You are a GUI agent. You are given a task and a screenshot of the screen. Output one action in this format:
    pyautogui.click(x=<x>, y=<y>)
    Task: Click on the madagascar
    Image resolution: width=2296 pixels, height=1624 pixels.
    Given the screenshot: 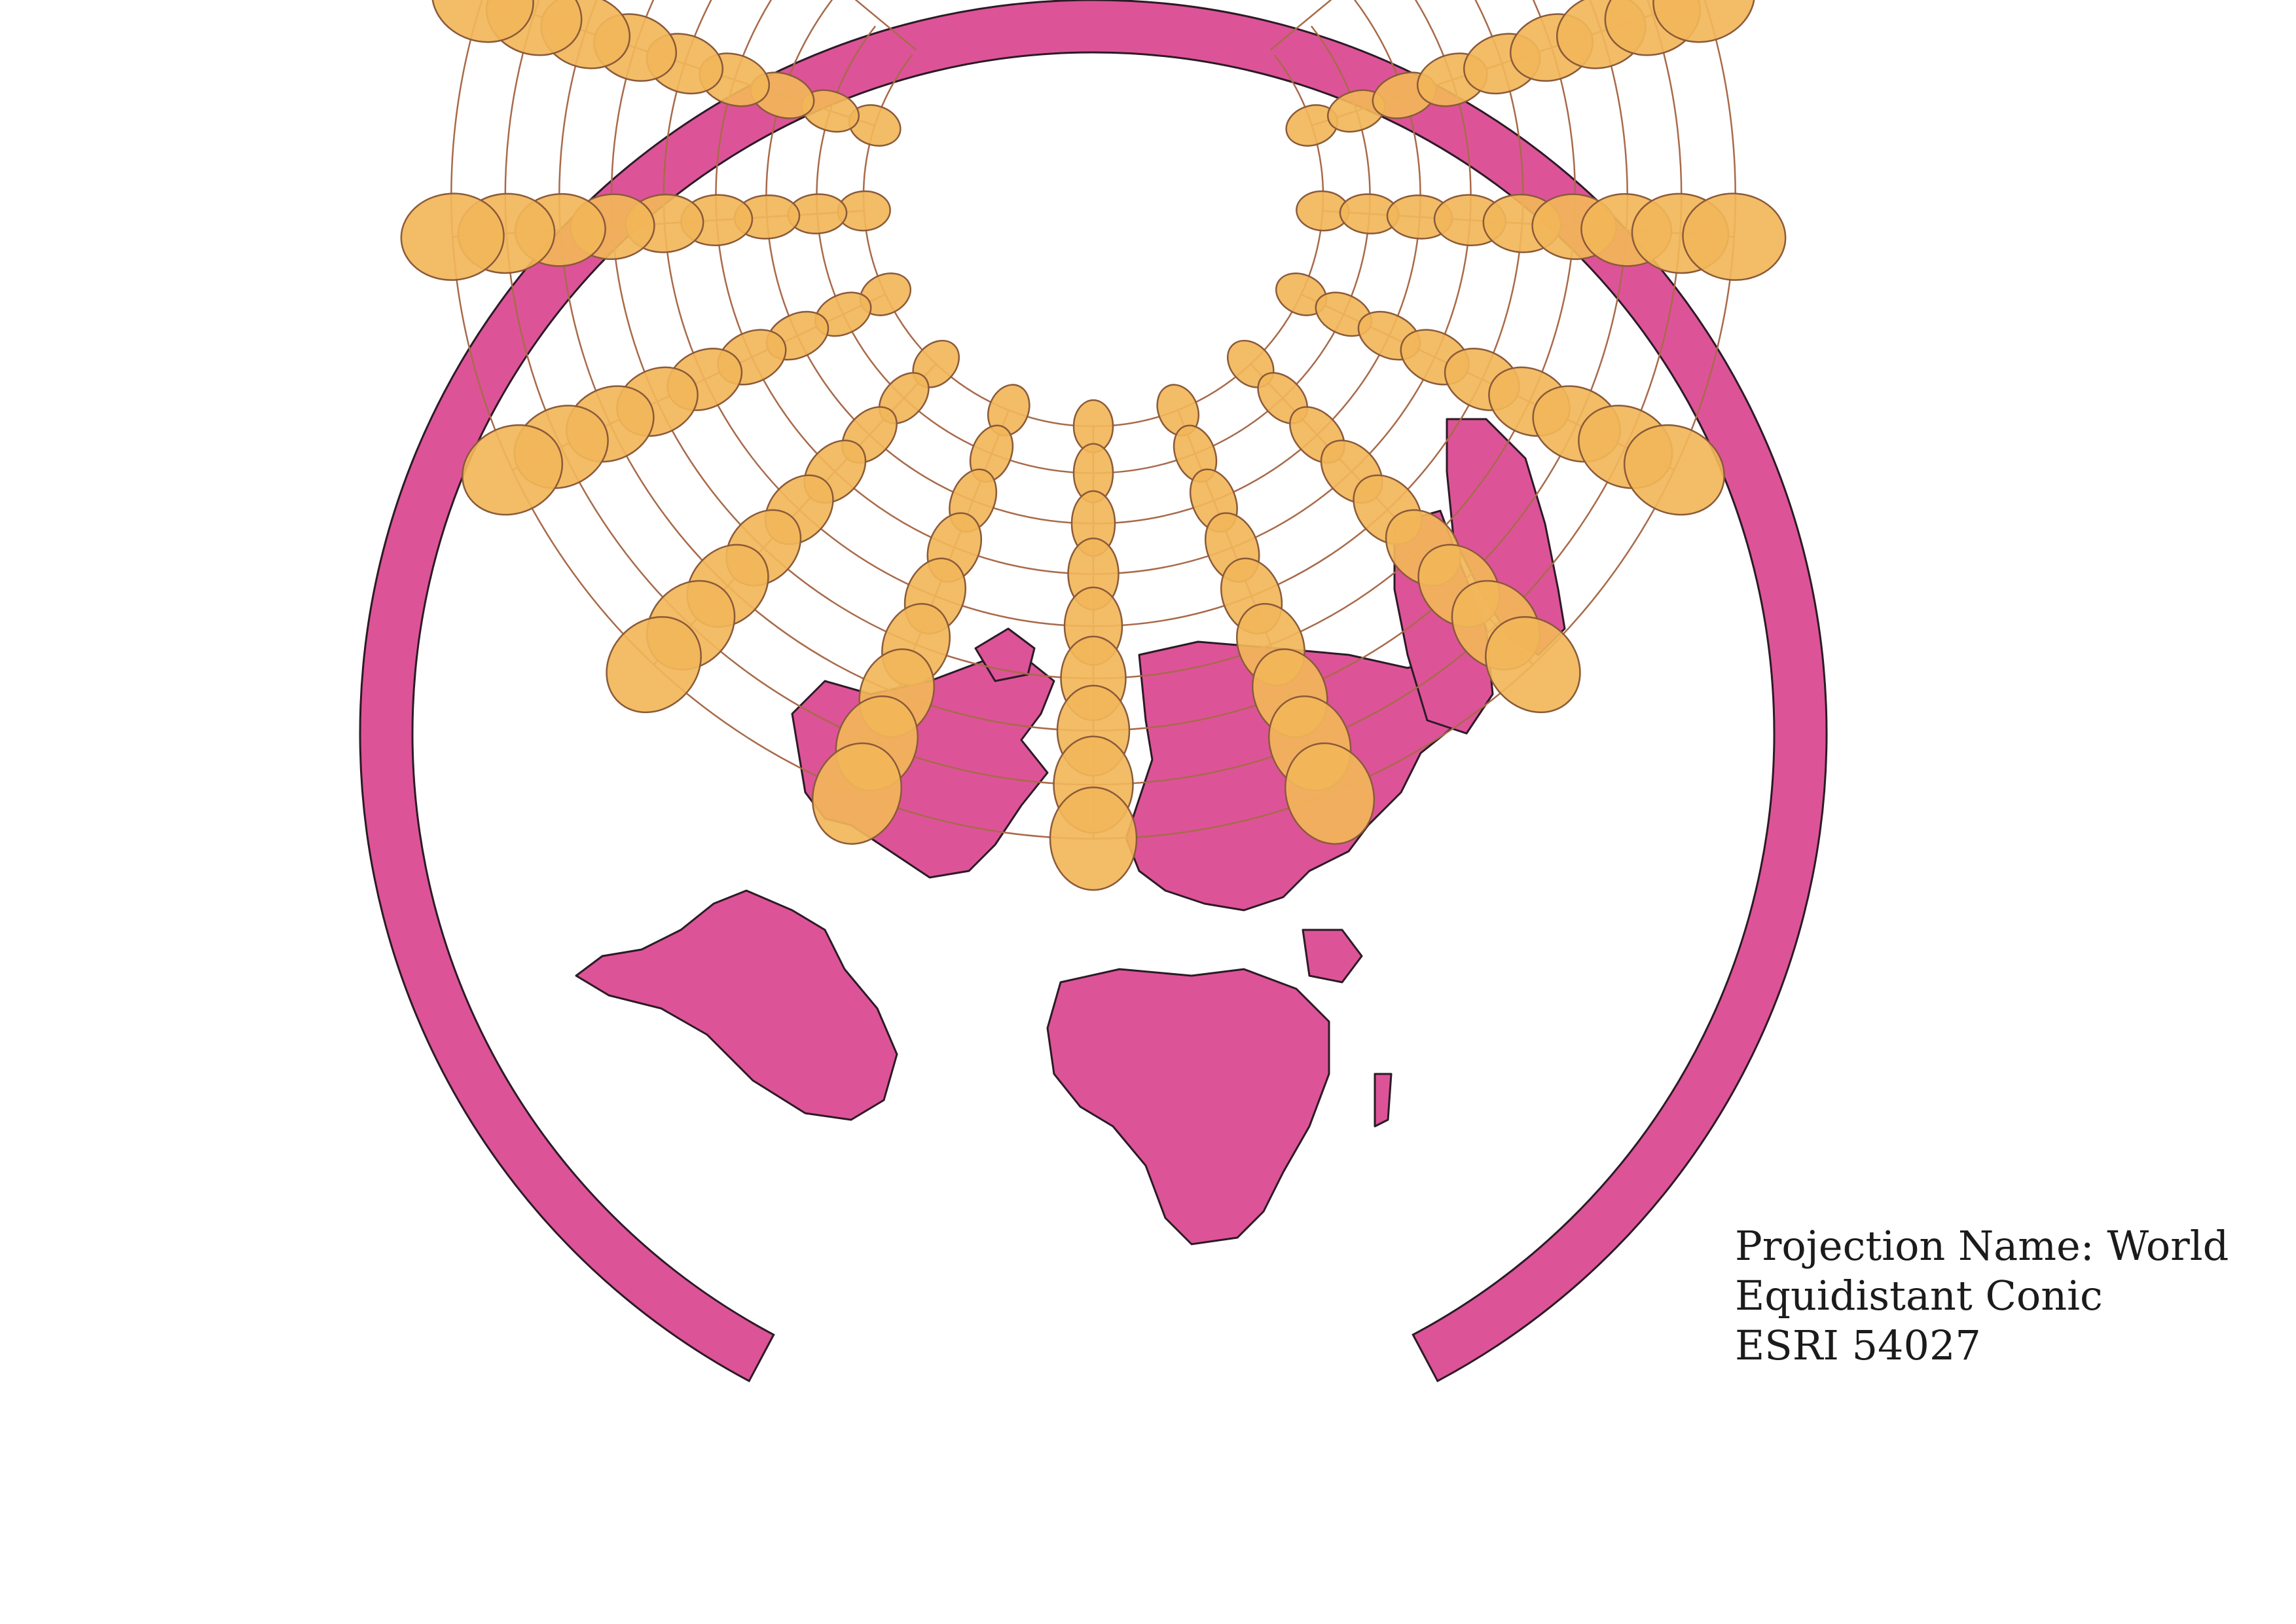 What is the action you would take?
    pyautogui.click(x=1383, y=1100)
    